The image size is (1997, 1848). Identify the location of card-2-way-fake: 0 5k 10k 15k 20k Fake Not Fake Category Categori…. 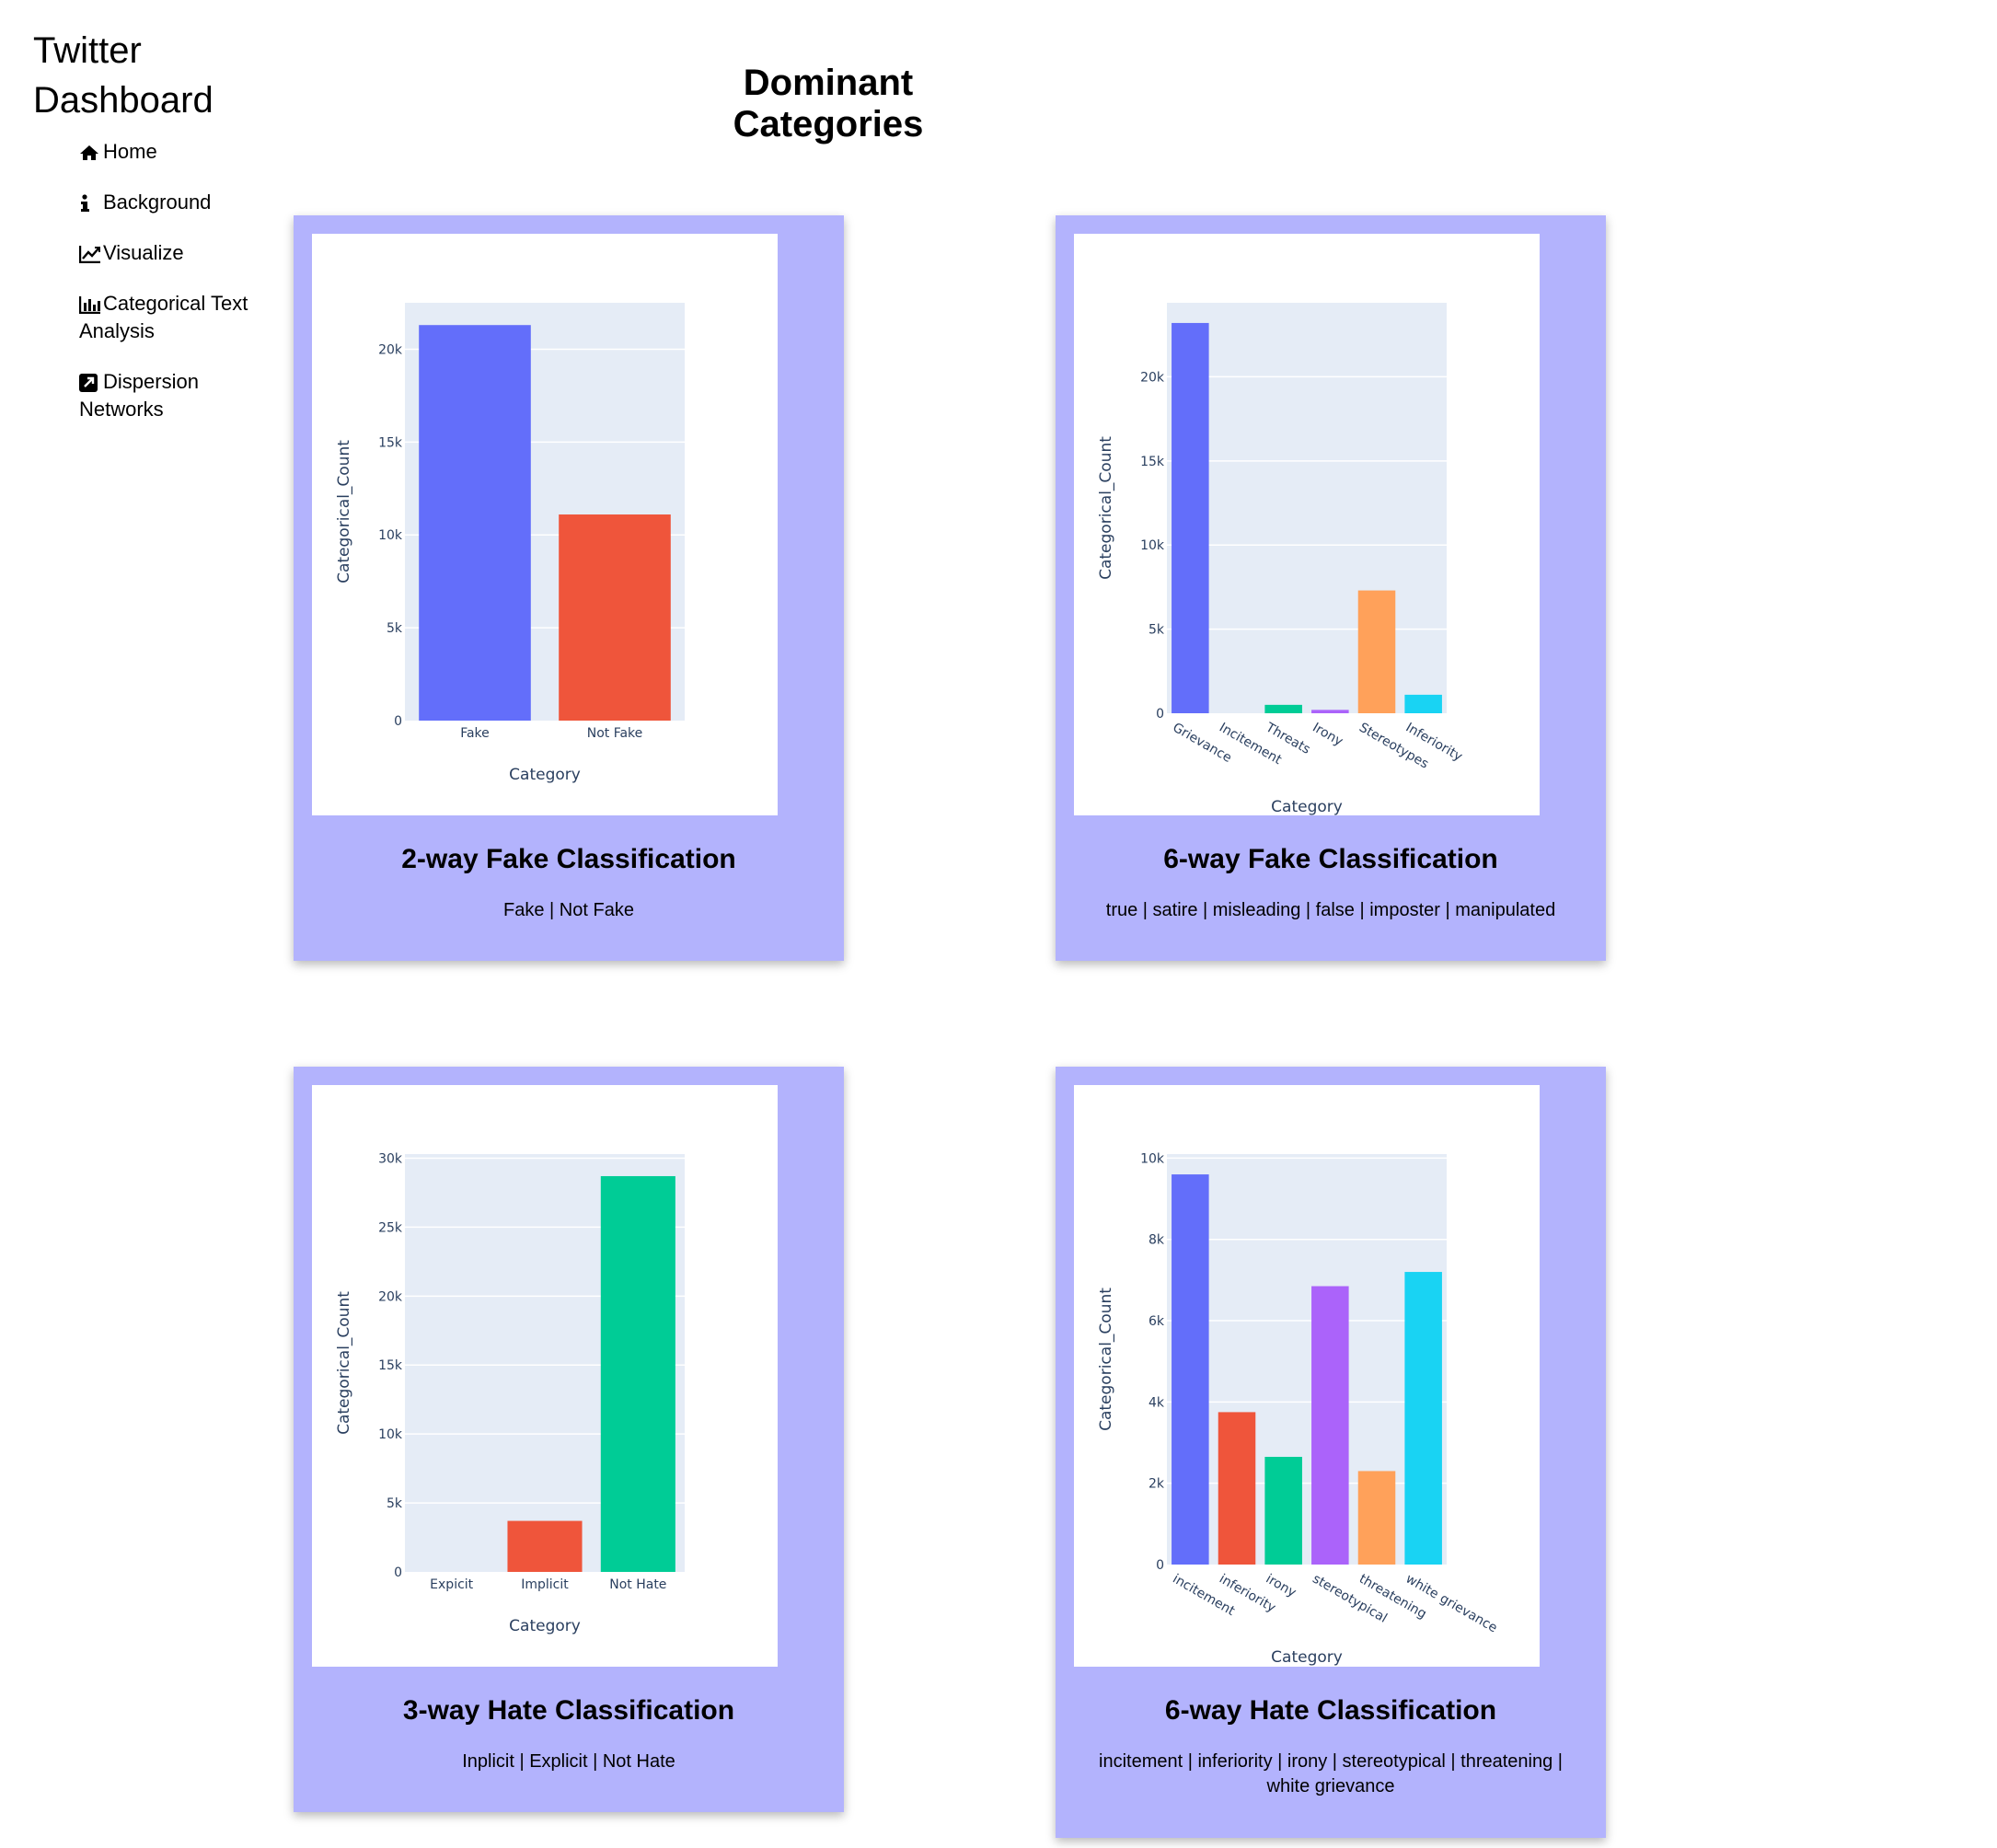
(569, 588).